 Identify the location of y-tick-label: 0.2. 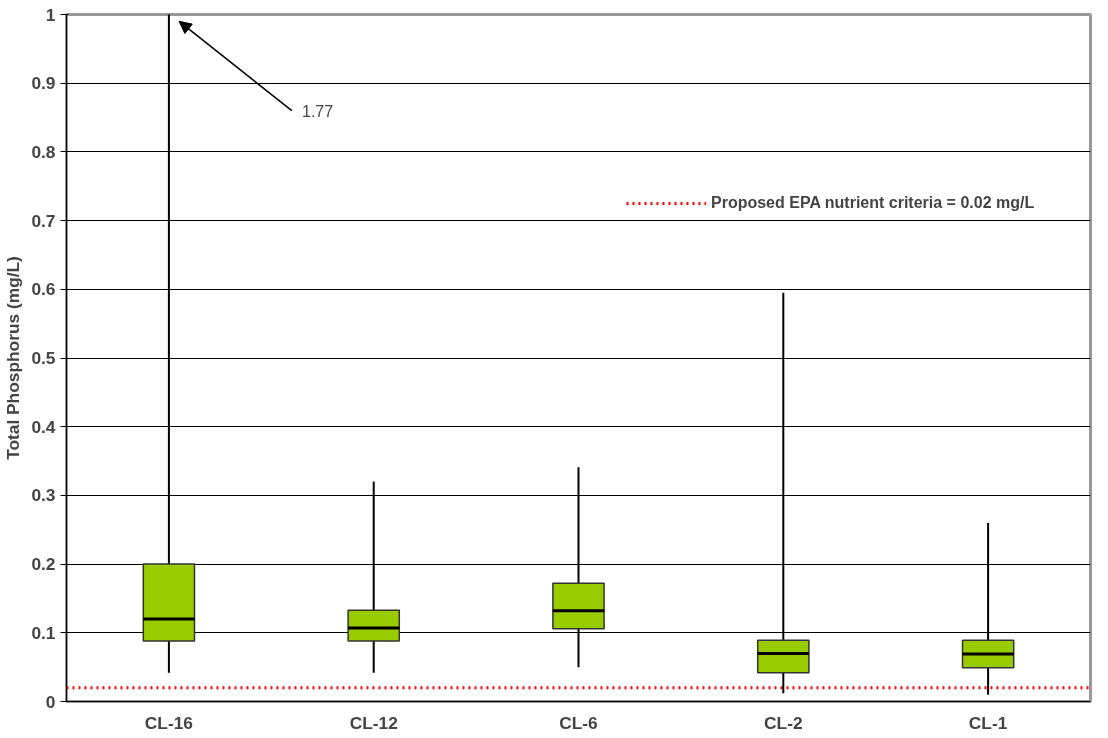
(43, 564).